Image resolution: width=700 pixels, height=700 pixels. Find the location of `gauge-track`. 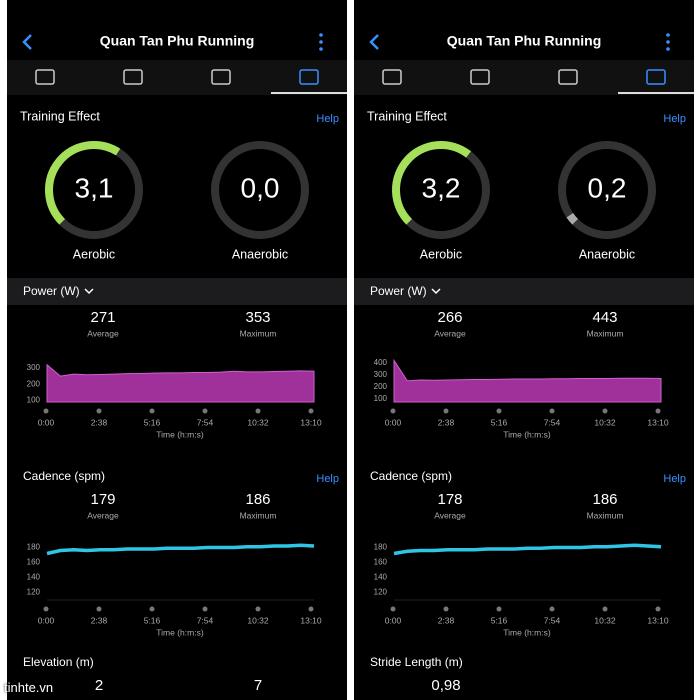

gauge-track is located at coordinates (607, 190).